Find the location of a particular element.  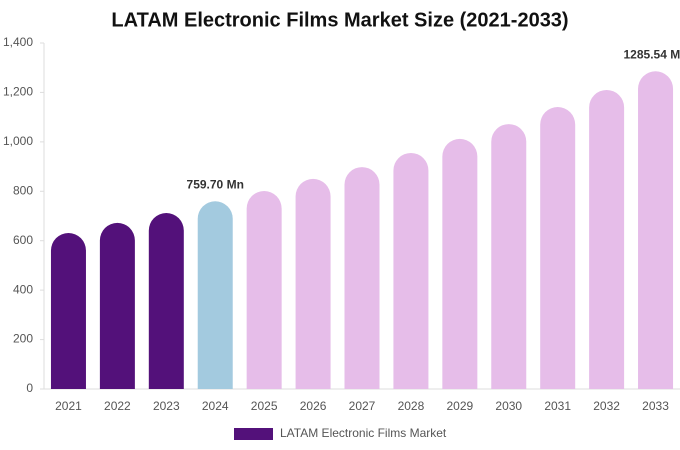

legend-label: LATAM Electronic Films Market is located at coordinates (363, 433).